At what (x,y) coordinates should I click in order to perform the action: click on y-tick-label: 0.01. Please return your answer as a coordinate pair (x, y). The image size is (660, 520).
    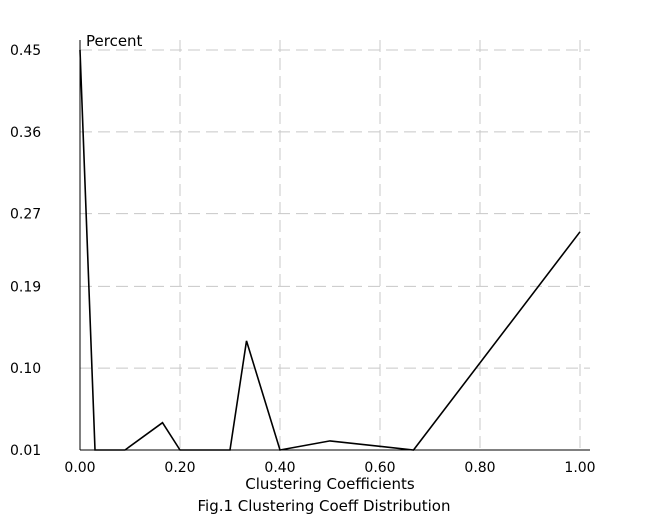
    Looking at the image, I should click on (25, 451).